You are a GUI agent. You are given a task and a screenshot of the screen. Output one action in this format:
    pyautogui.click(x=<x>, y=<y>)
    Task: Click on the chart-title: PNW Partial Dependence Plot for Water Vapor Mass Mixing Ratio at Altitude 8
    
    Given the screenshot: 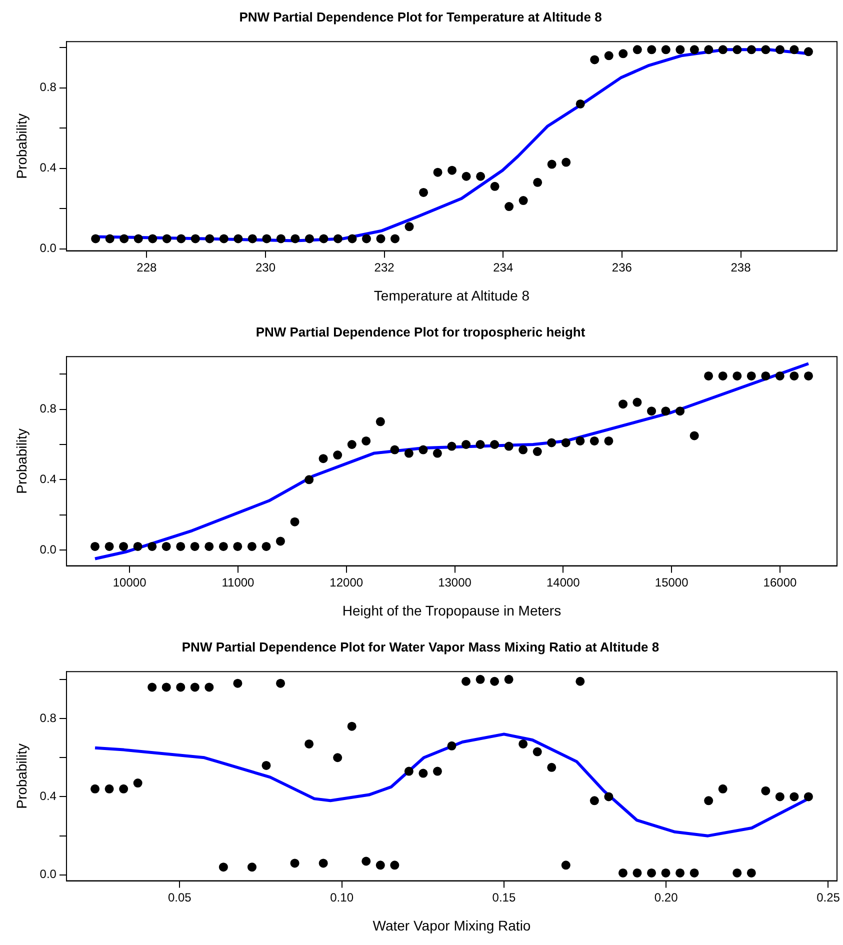 What is the action you would take?
    pyautogui.click(x=421, y=646)
    